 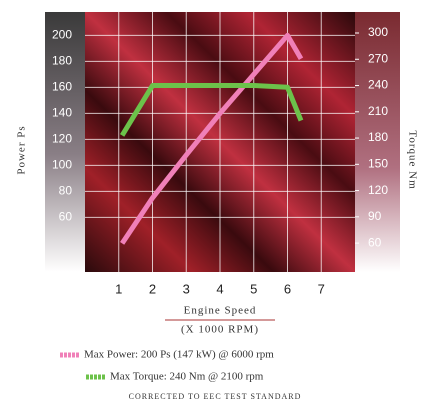 What do you see at coordinates (211, 110) in the screenshot?
I see `series-line` at bounding box center [211, 110].